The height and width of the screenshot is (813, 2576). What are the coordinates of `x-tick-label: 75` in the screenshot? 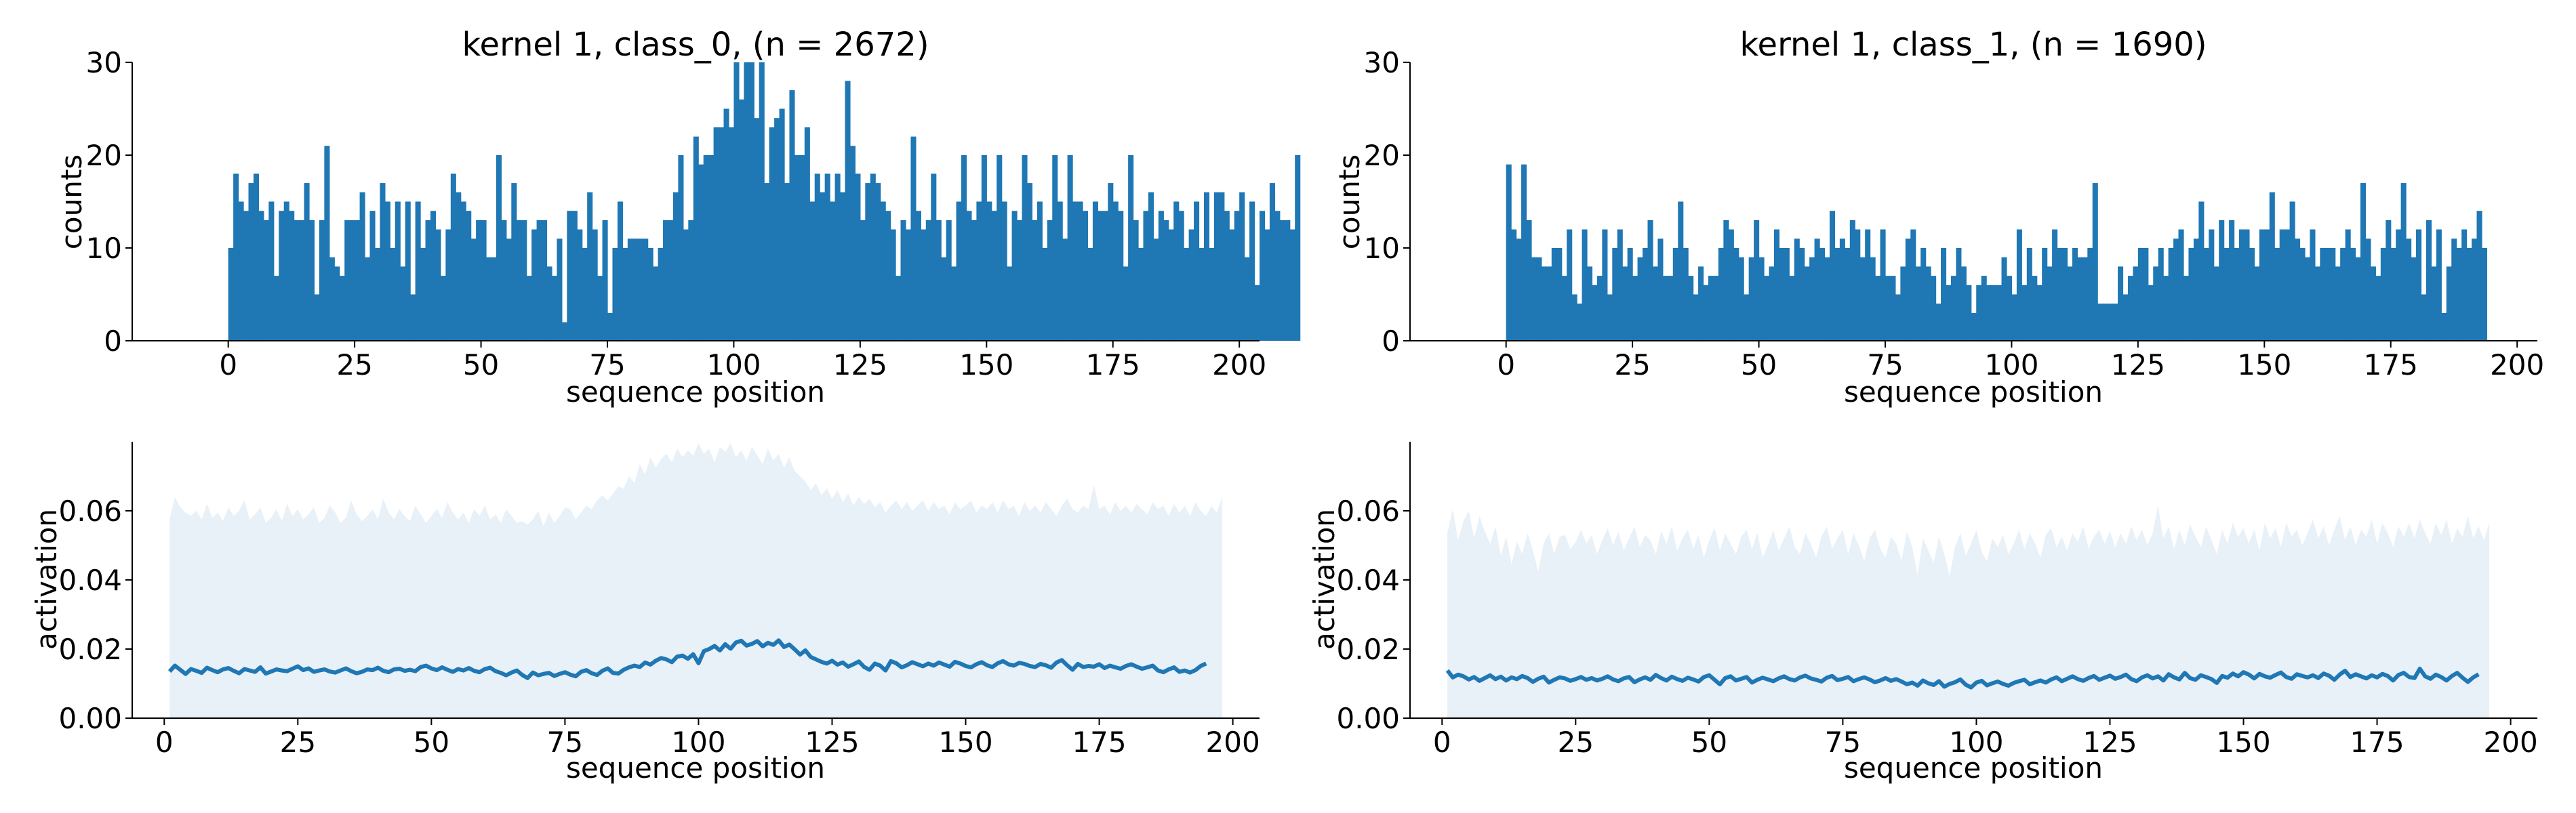 It's located at (565, 742).